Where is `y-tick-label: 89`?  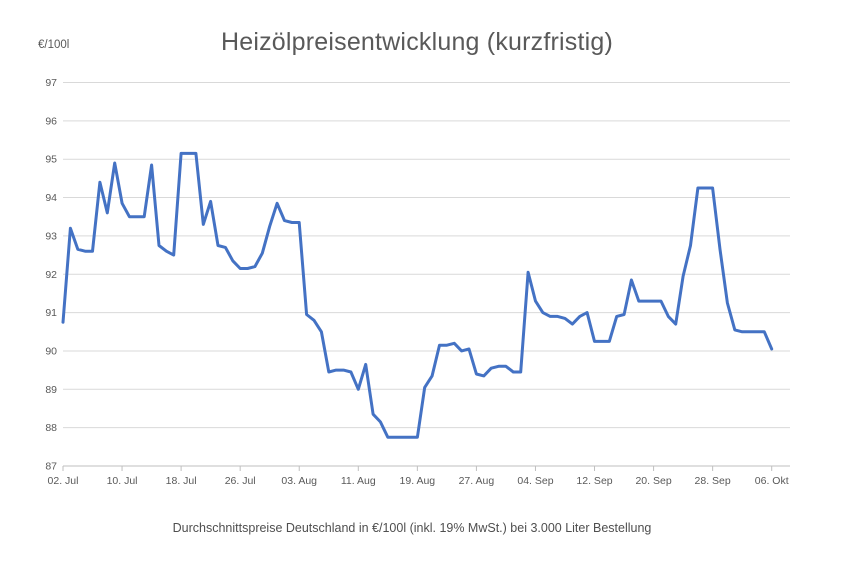 y-tick-label: 89 is located at coordinates (51, 390).